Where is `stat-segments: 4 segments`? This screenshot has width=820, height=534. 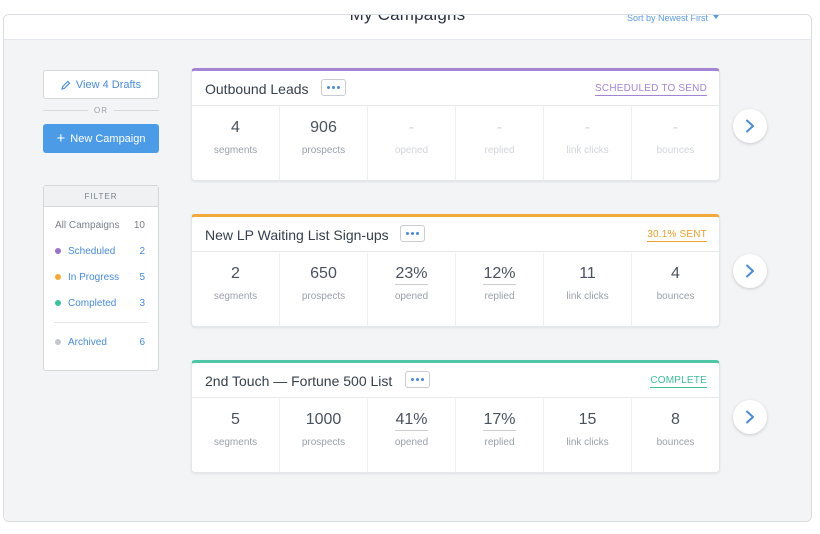 stat-segments: 4 segments is located at coordinates (236, 144).